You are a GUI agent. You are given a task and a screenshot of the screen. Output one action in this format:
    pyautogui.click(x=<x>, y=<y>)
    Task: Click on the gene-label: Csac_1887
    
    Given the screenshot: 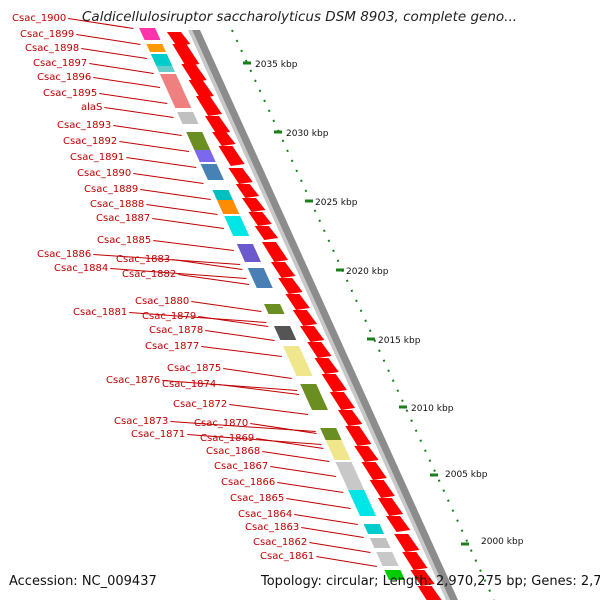 What is the action you would take?
    pyautogui.click(x=123, y=218)
    